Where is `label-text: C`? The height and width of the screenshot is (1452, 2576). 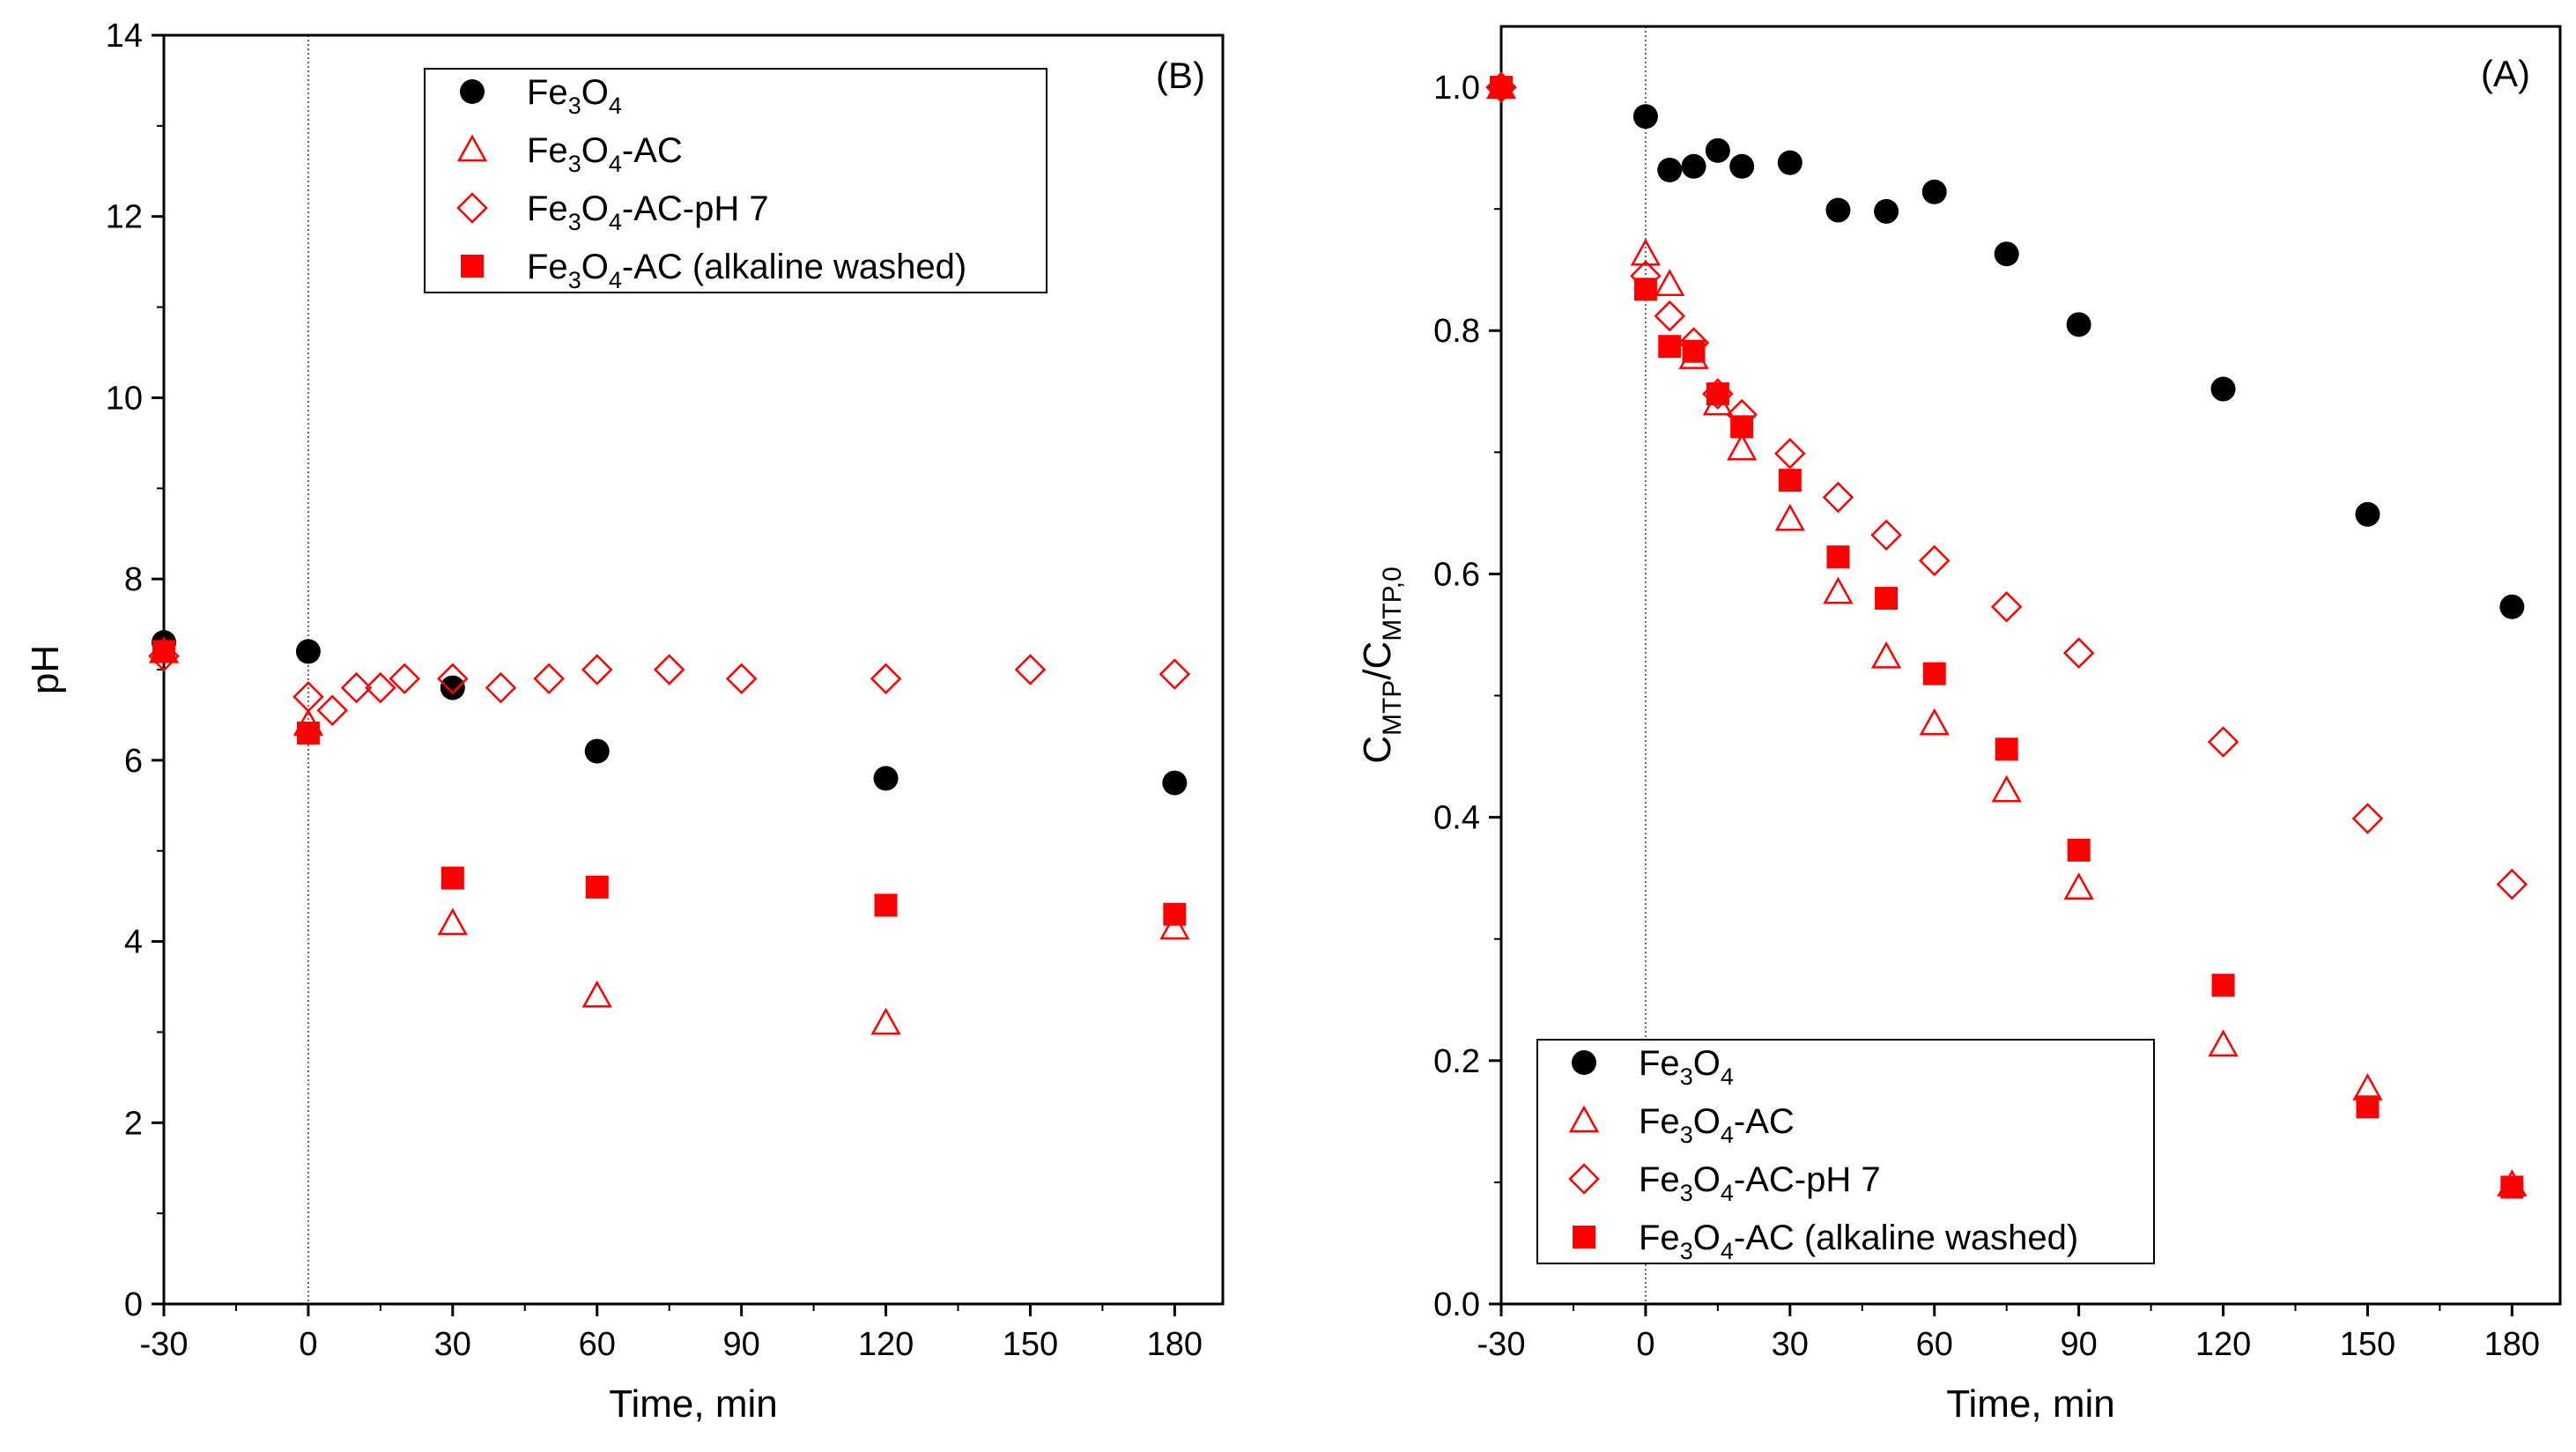 label-text: C is located at coordinates (1378, 750).